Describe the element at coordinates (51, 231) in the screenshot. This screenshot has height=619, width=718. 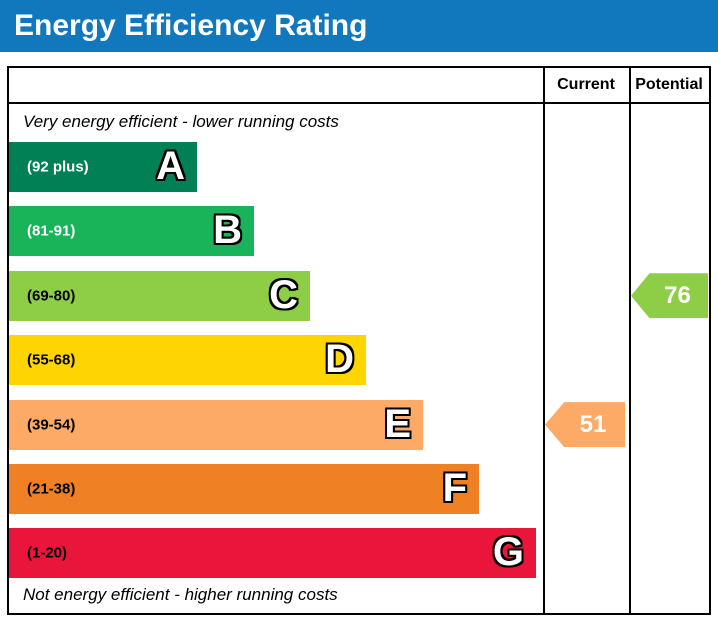
I see `band-B-range: (81-91)` at that location.